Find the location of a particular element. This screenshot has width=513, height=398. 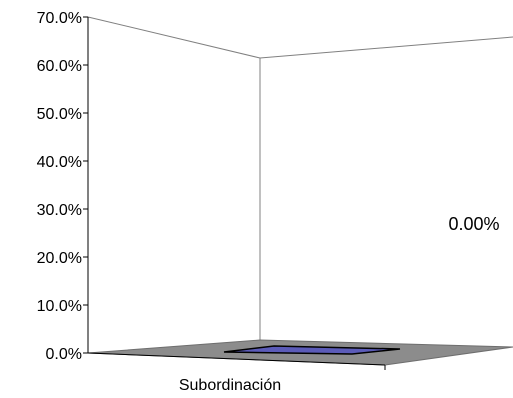

y-tick-label: 10.0% is located at coordinates (59, 306).